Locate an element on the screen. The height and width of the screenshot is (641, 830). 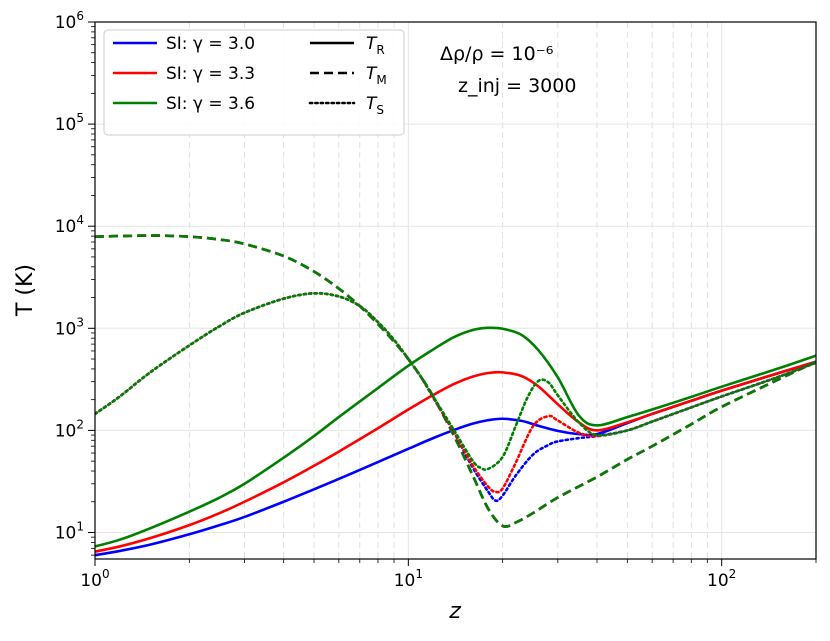
legend-box is located at coordinates (254, 82).